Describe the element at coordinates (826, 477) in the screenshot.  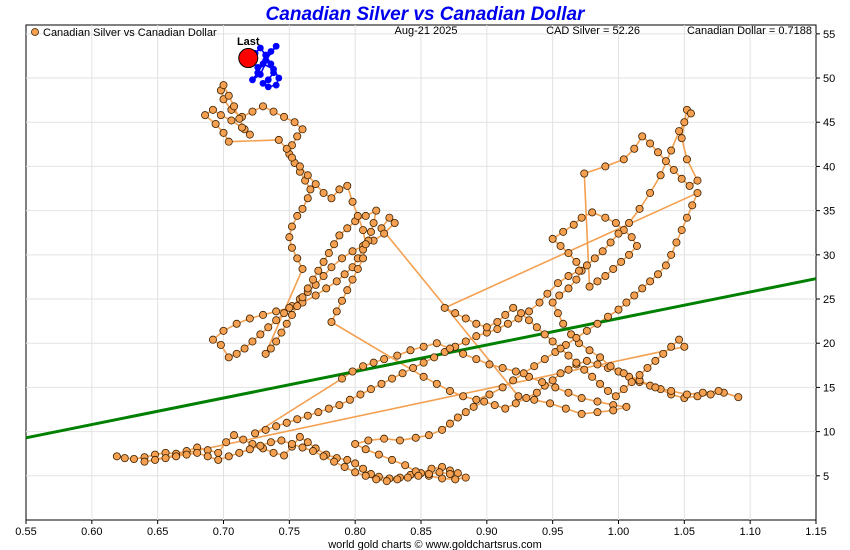
I see `y-tick-label: 5` at that location.